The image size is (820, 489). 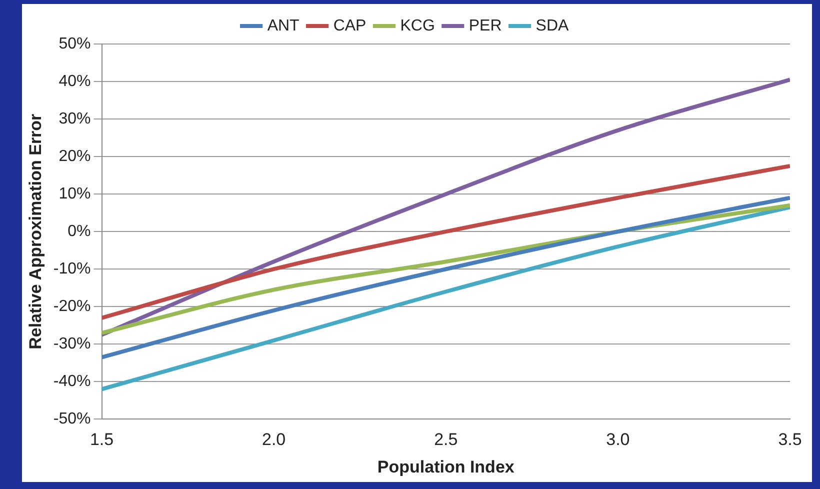 What do you see at coordinates (102, 440) in the screenshot?
I see `x-tick-label: 1.5` at bounding box center [102, 440].